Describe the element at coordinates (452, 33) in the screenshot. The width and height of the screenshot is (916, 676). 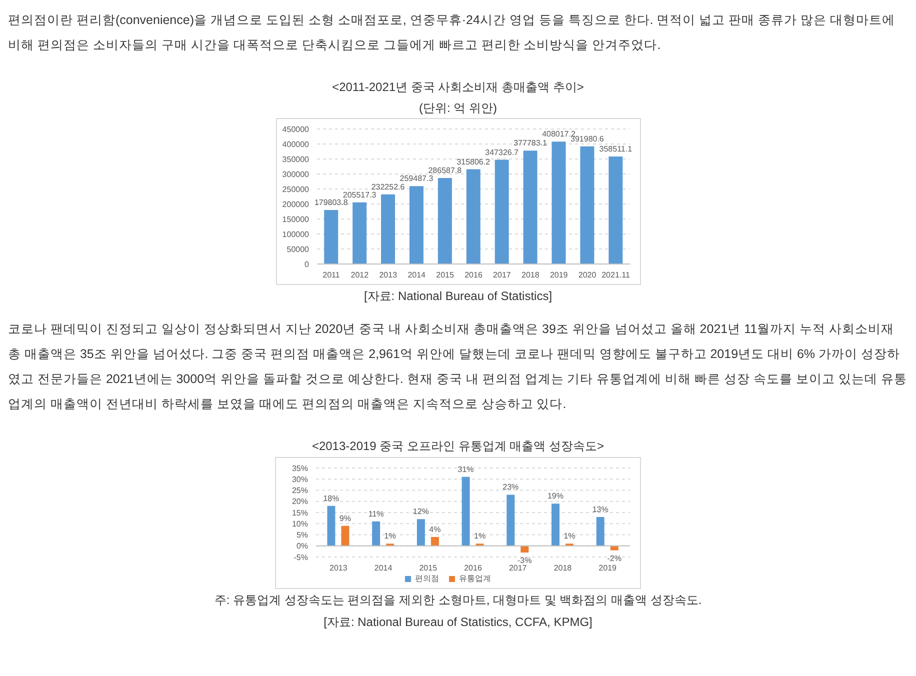
I see `text: 편의점이란 편리함(convenience)을 개념으로 도입된 소형 소매점포로, 연중무휴·24시간 영업 등을 특징으로 한다. 면적이 넓고 판매 종류가 많은 대형마트에 비해 편의점은 소비자들의 구매 시간을 대폭적으로 단축시킴으로 그들에게 빠르고 편리한 소비방식을 안겨주었다.` at that location.